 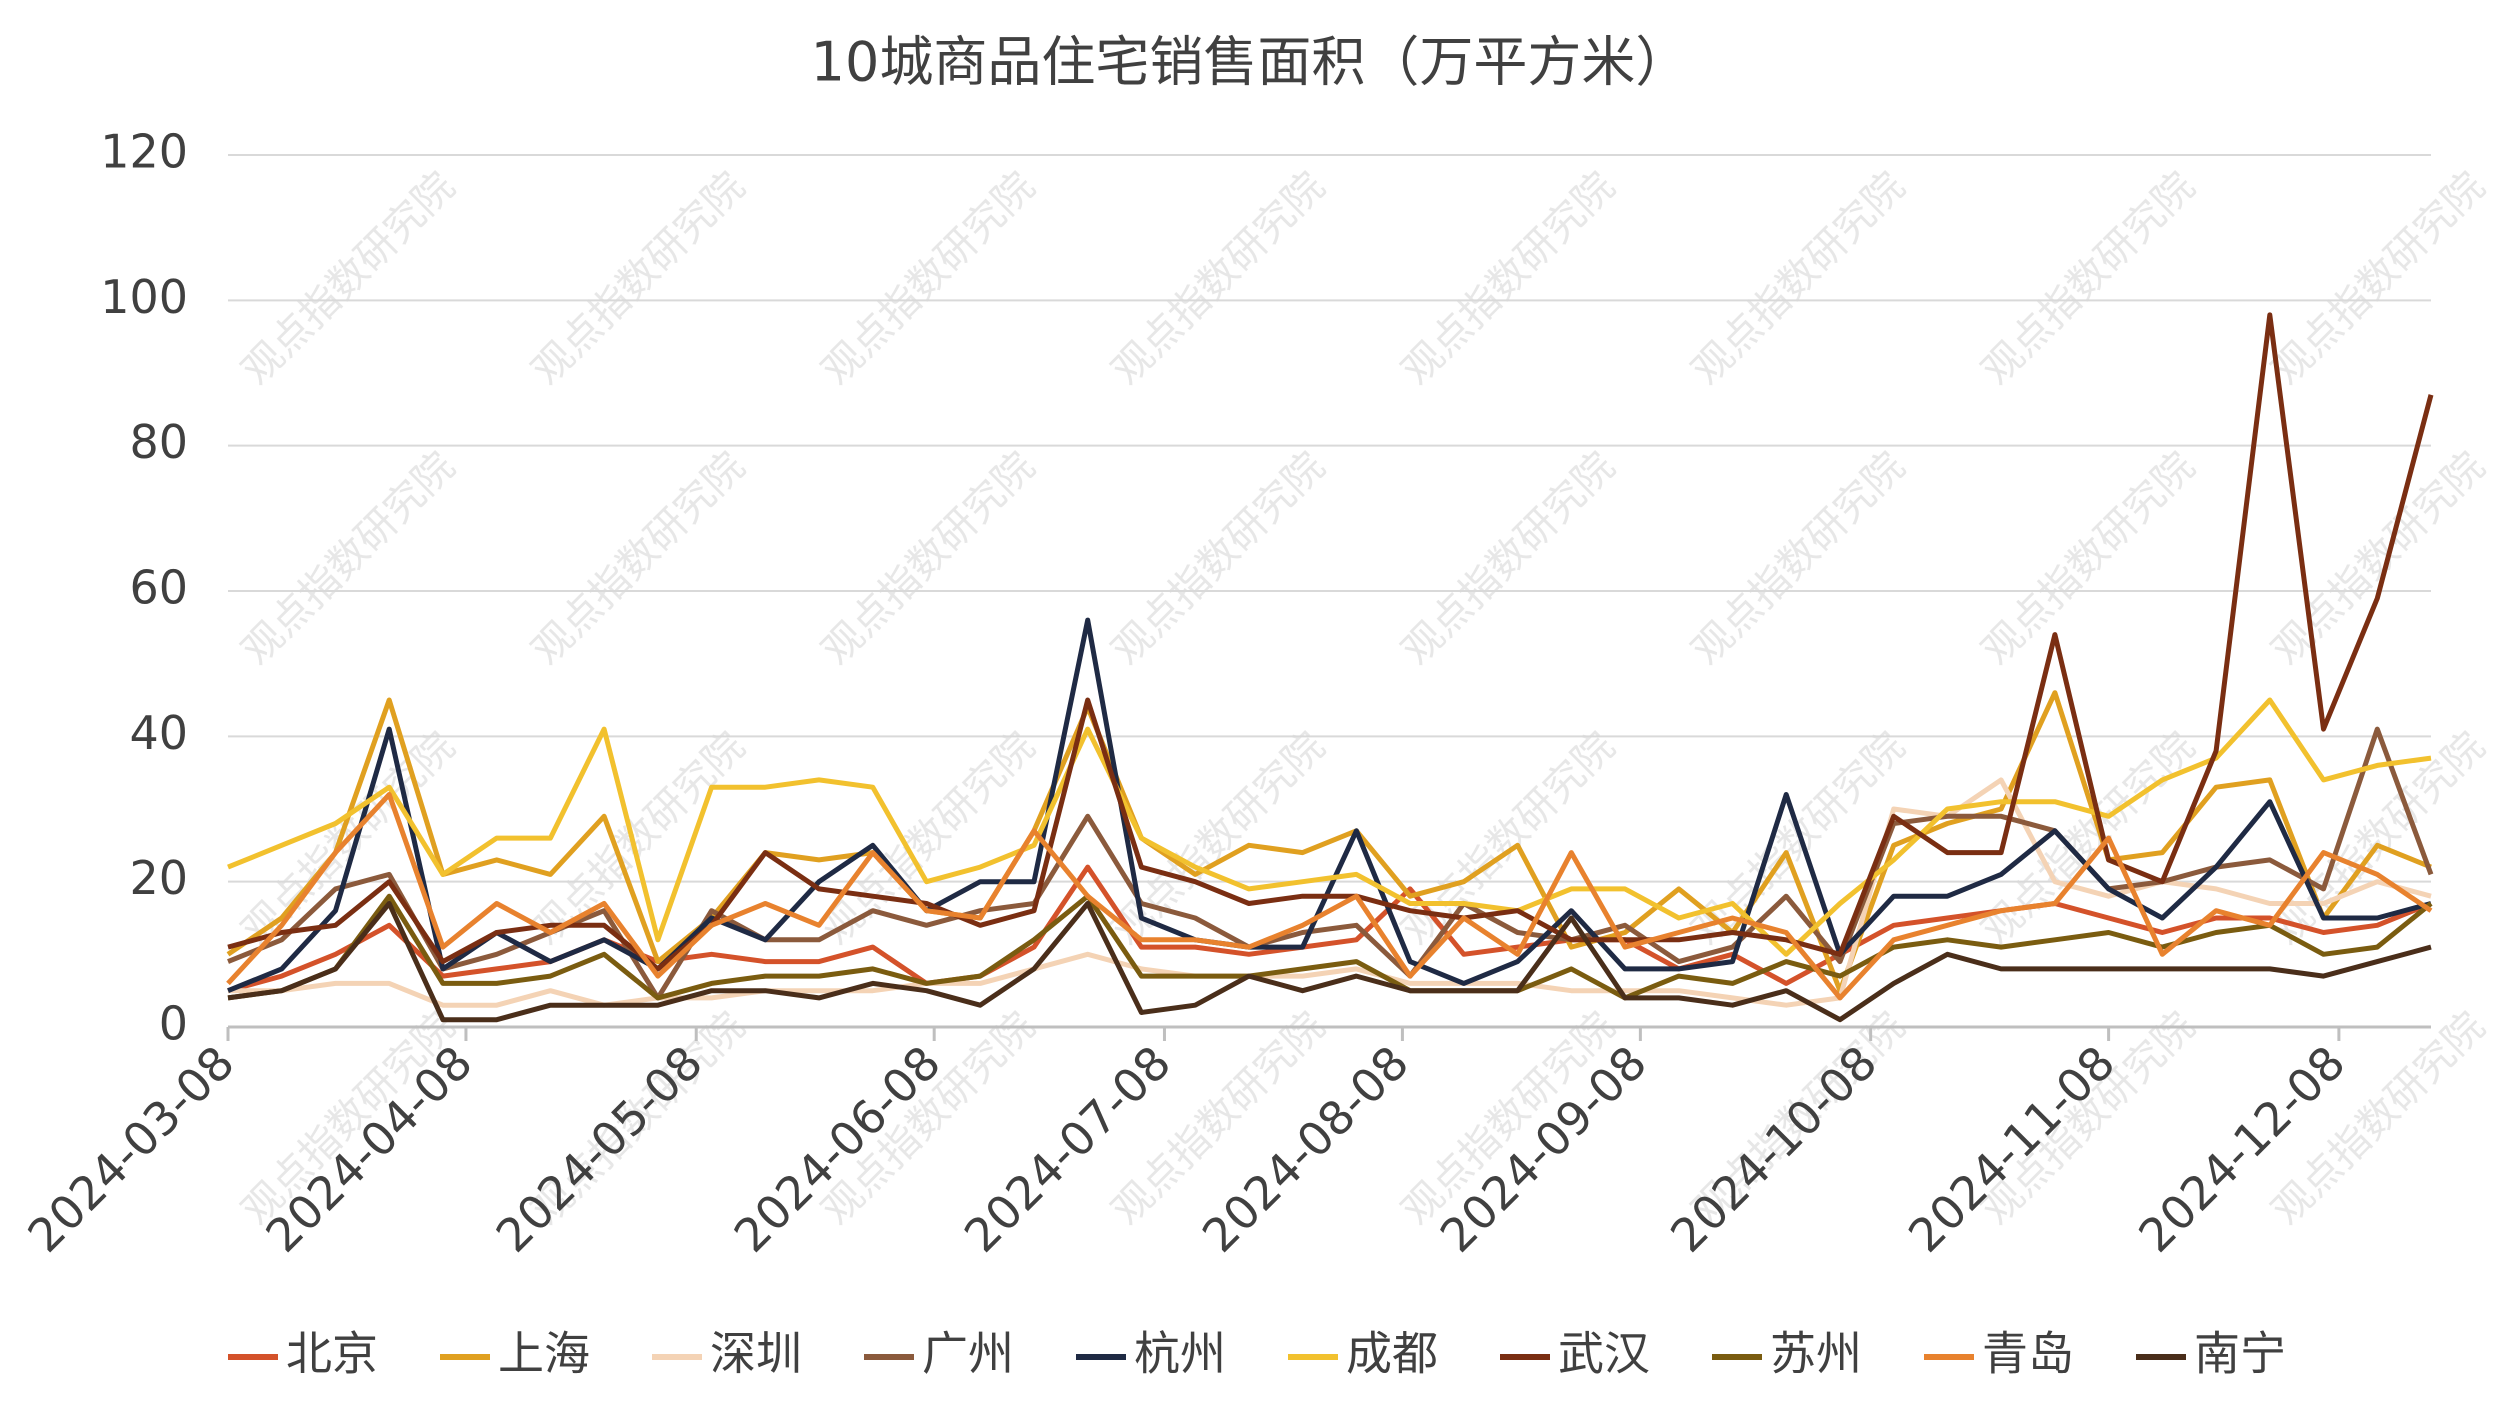 What do you see at coordinates (968, 1354) in the screenshot?
I see `legend-label: 广州` at bounding box center [968, 1354].